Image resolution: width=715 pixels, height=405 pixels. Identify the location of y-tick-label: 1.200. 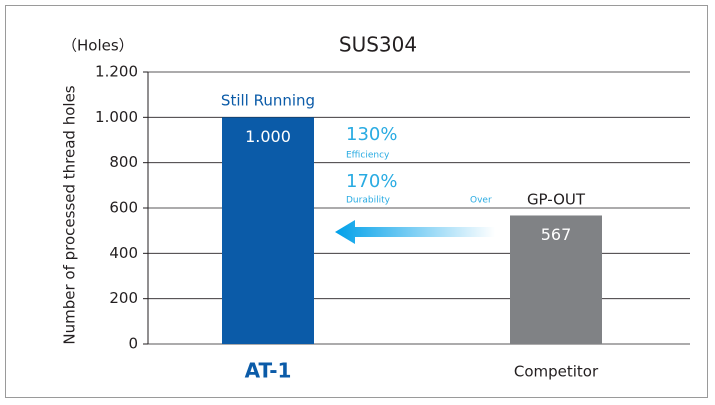
(116, 72).